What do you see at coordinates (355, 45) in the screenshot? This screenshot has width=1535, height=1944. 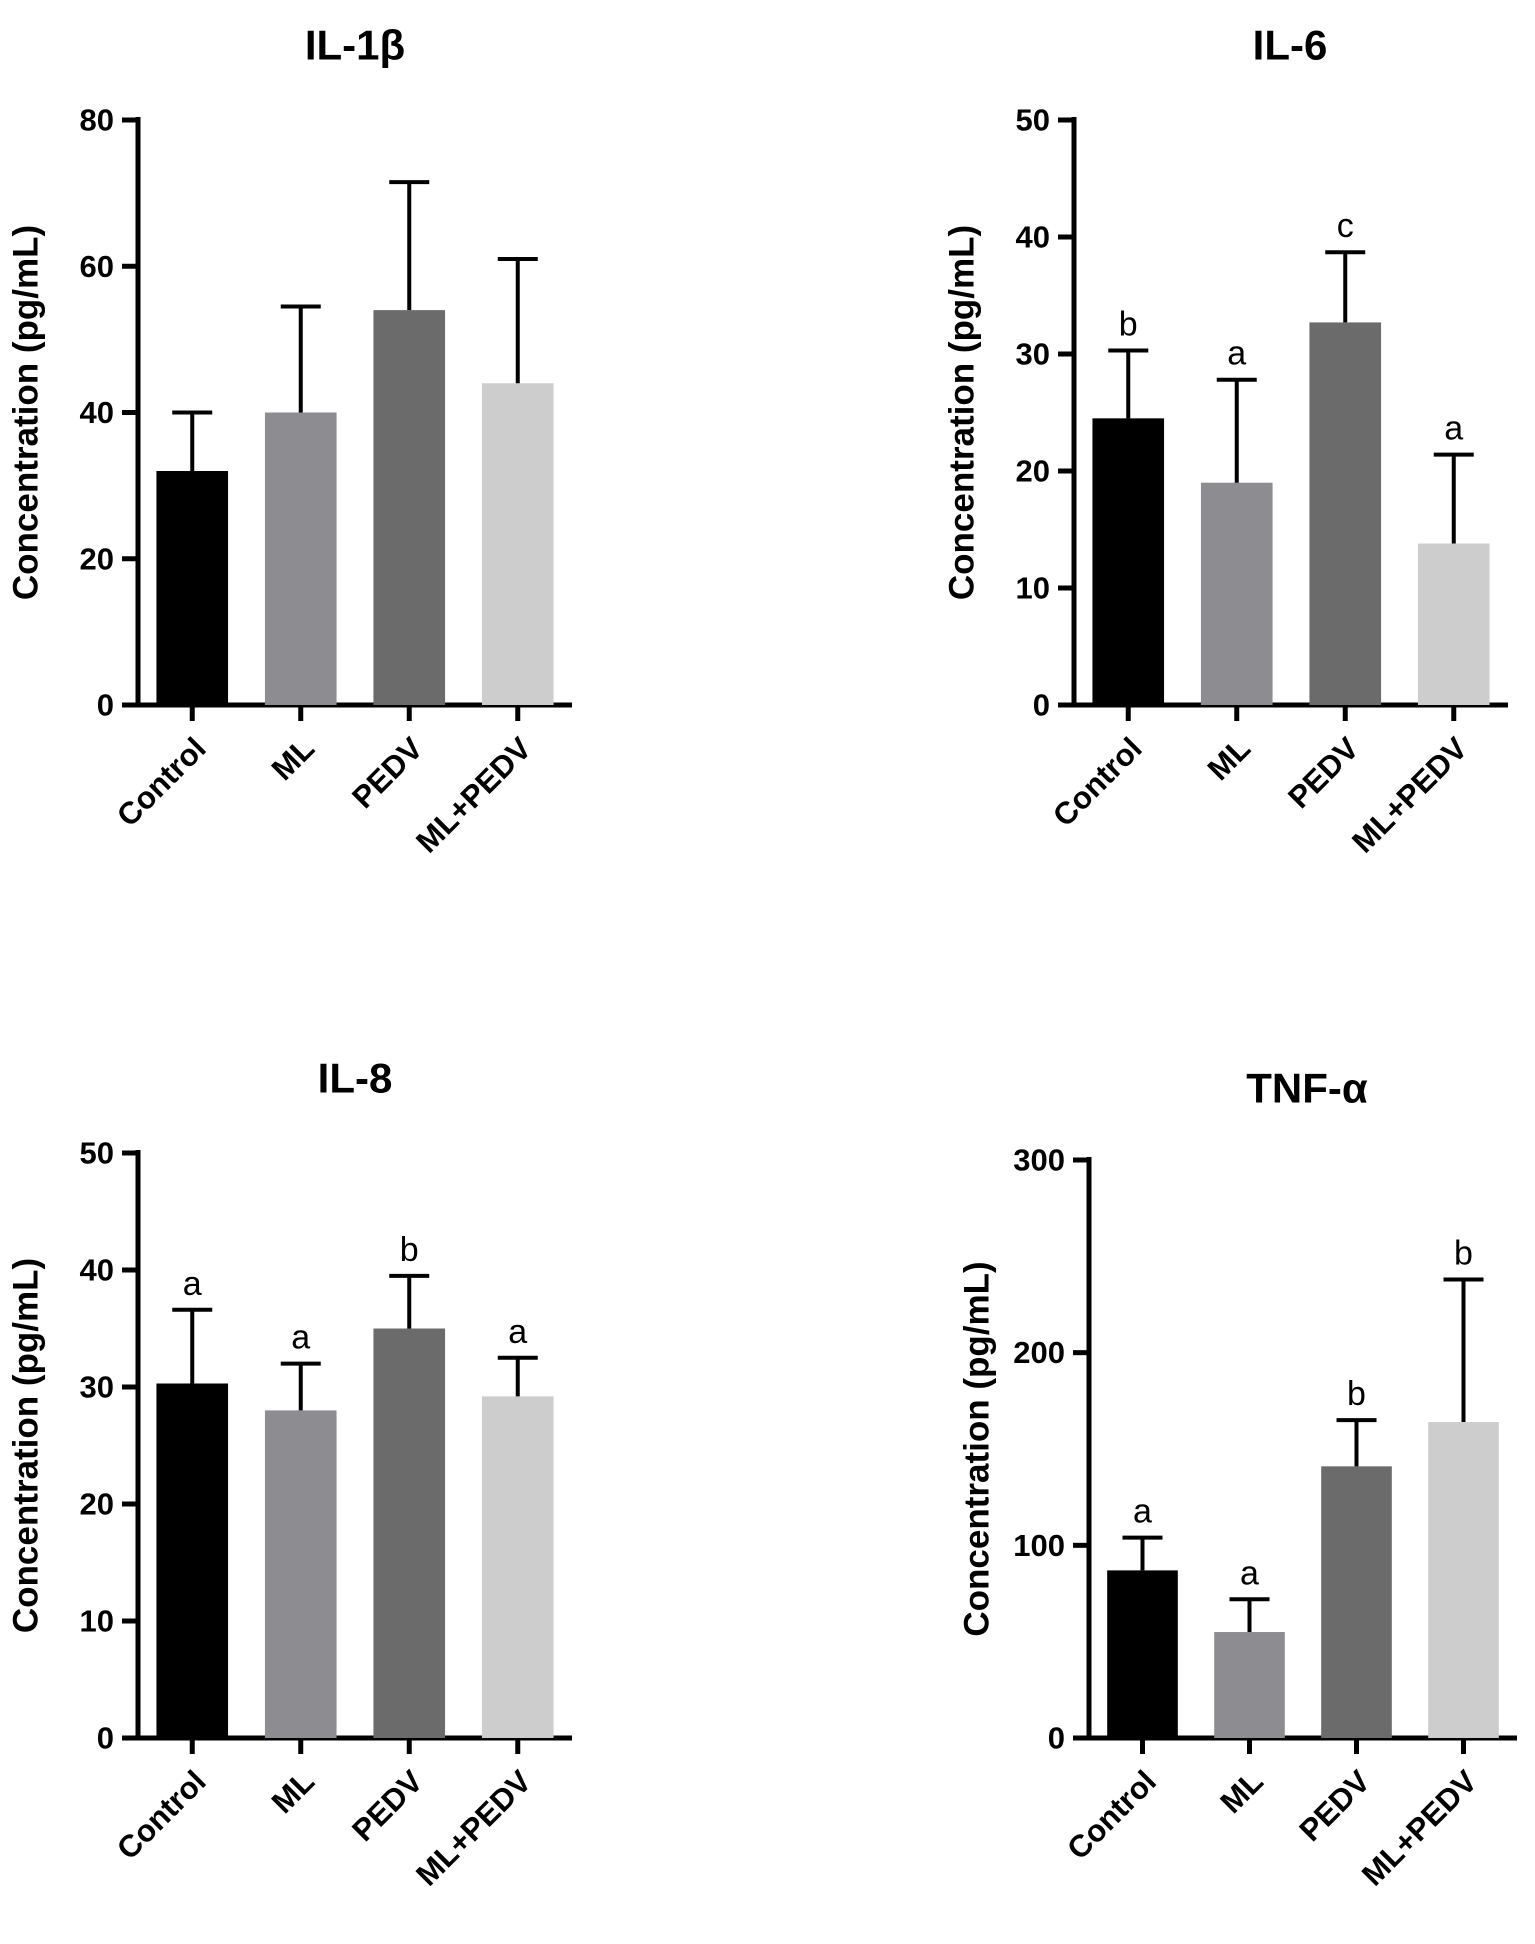 I see `chart-title: IL-1β` at bounding box center [355, 45].